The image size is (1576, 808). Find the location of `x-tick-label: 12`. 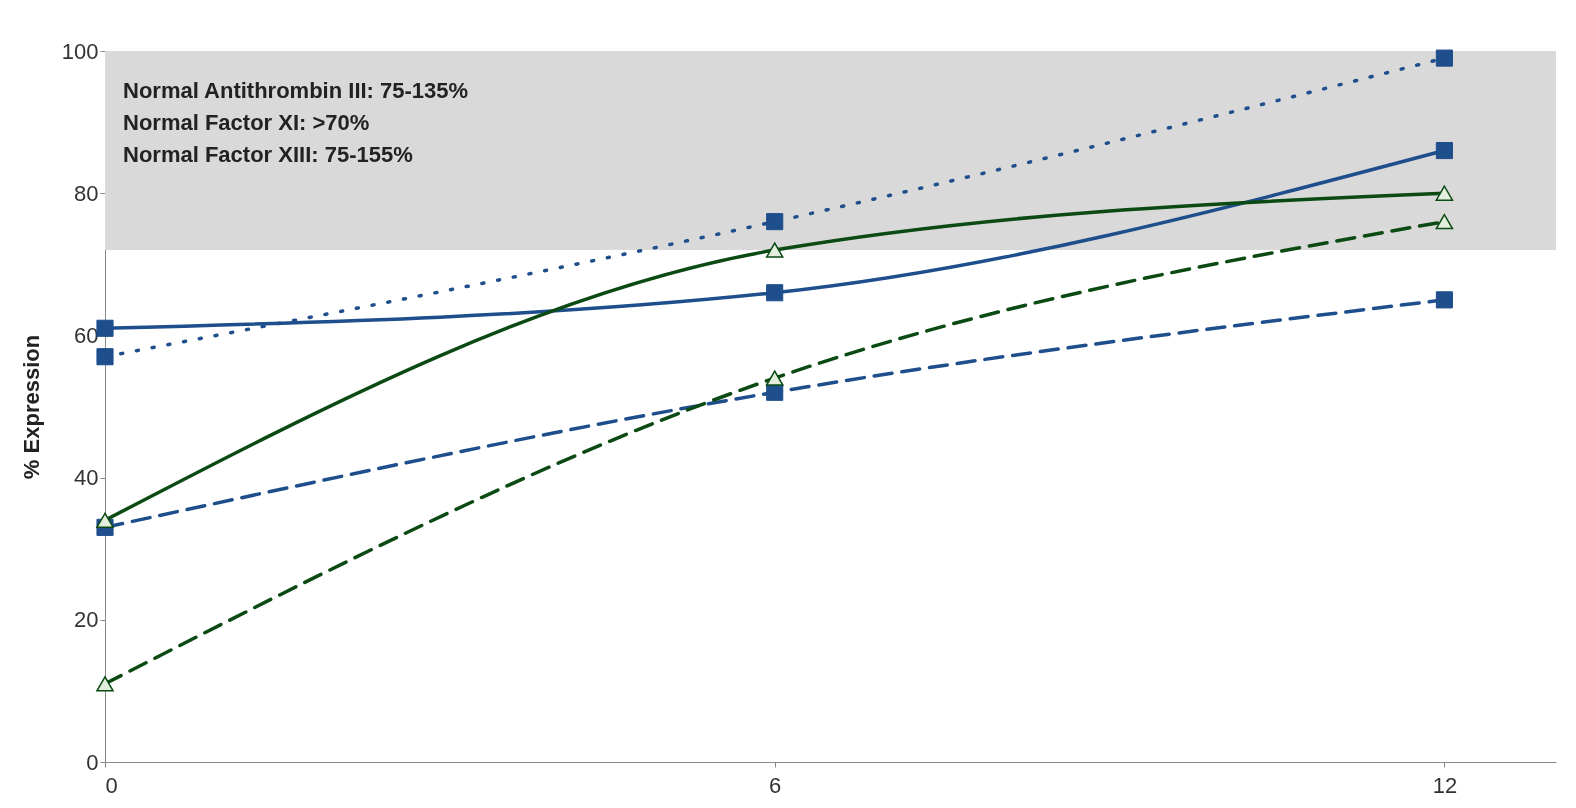

x-tick-label: 12 is located at coordinates (1445, 785).